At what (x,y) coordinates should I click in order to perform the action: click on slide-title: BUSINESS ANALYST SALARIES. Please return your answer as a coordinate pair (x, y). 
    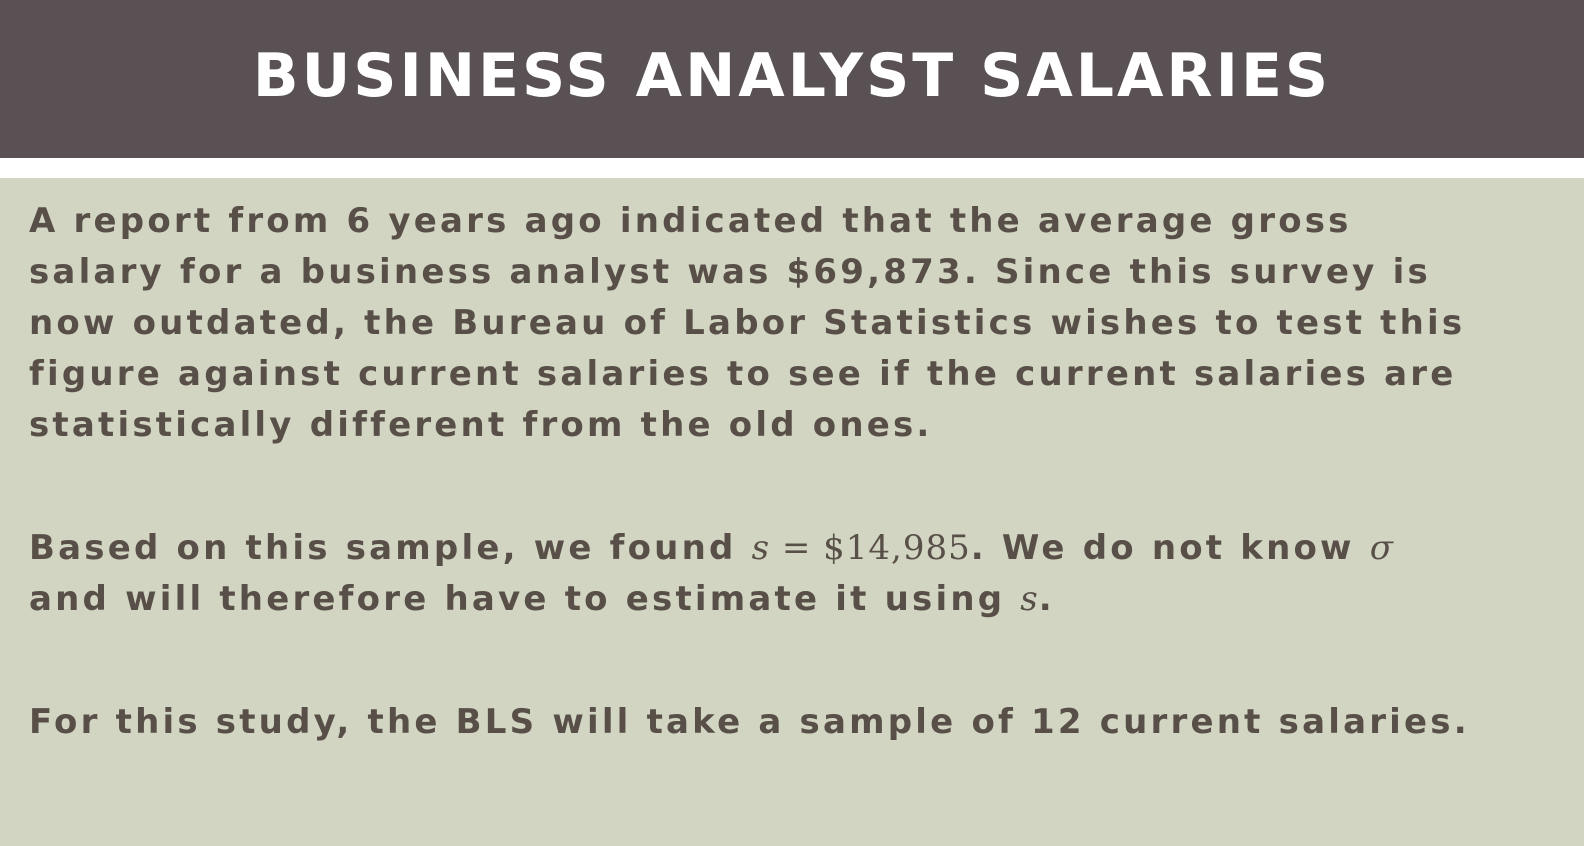
    Looking at the image, I should click on (792, 76).